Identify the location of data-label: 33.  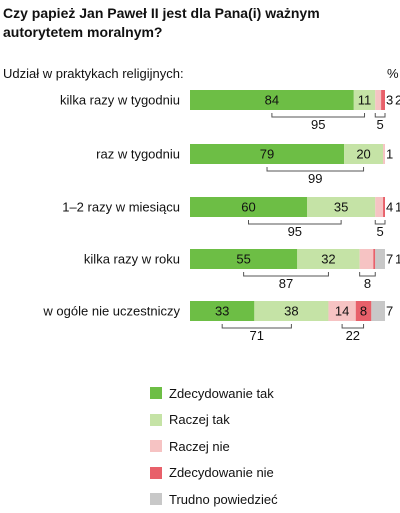
(222, 311).